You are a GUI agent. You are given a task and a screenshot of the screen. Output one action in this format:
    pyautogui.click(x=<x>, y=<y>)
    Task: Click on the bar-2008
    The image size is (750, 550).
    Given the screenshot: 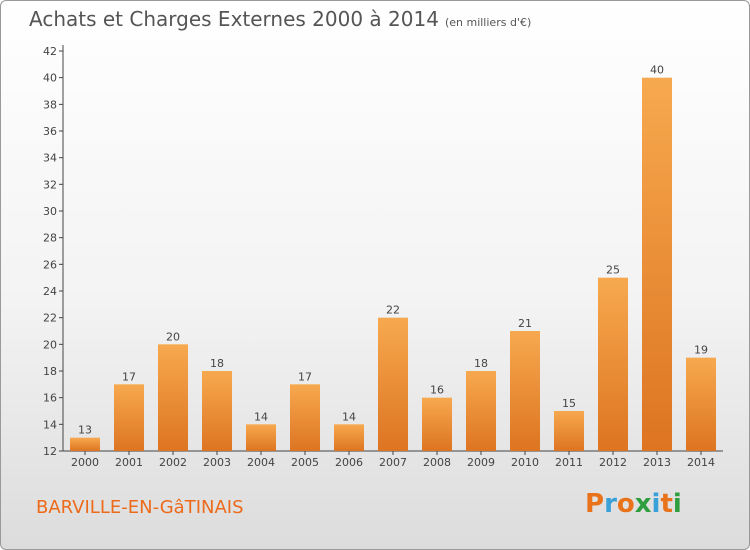 What is the action you would take?
    pyautogui.click(x=437, y=424)
    